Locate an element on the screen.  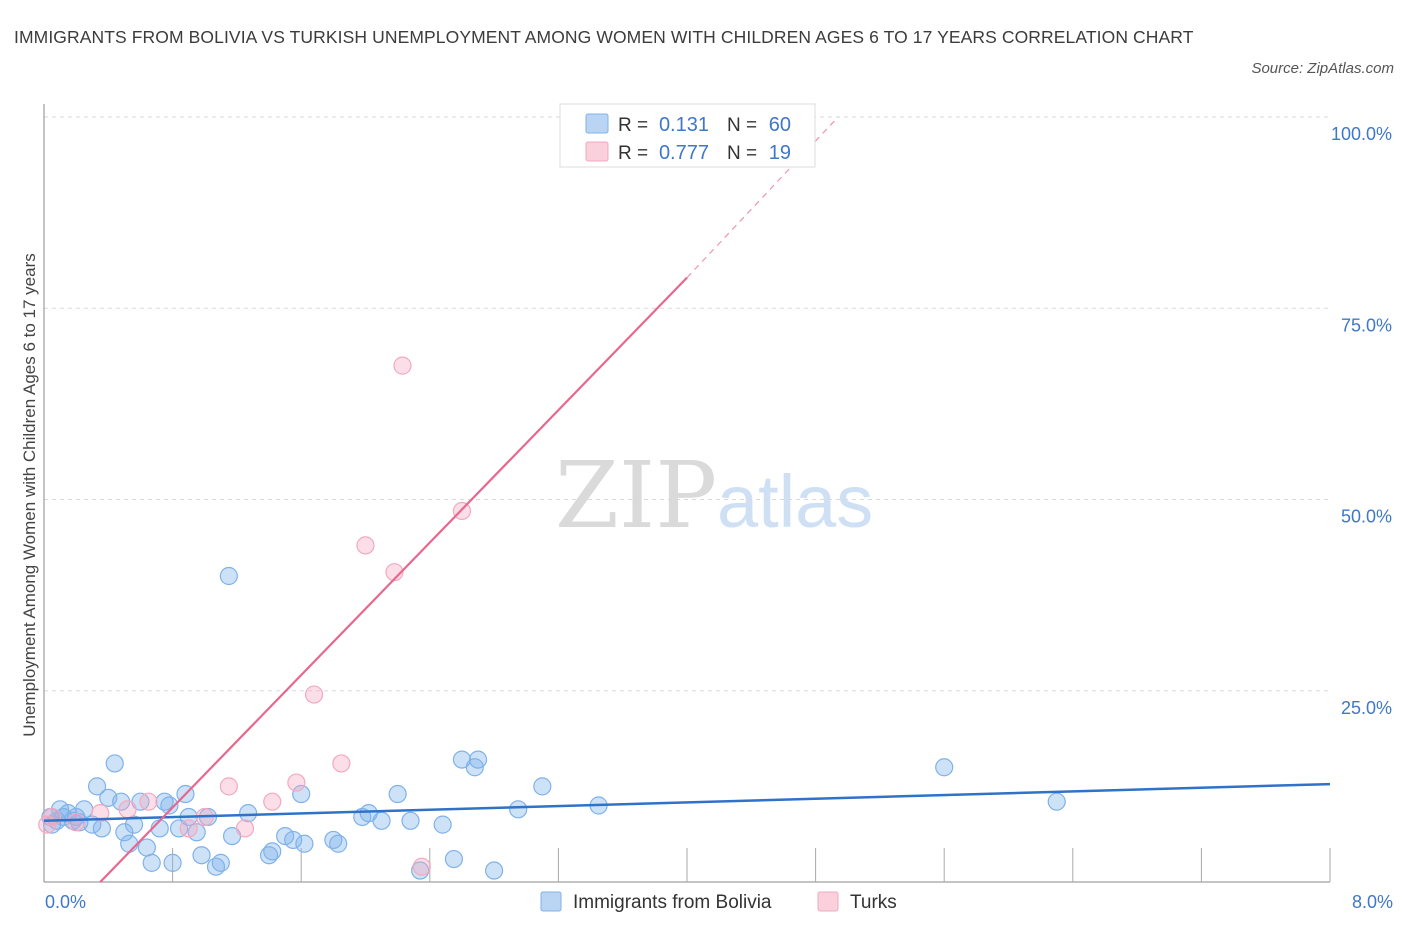
watermark-zip: ZIP is located at coordinates (636, 495).